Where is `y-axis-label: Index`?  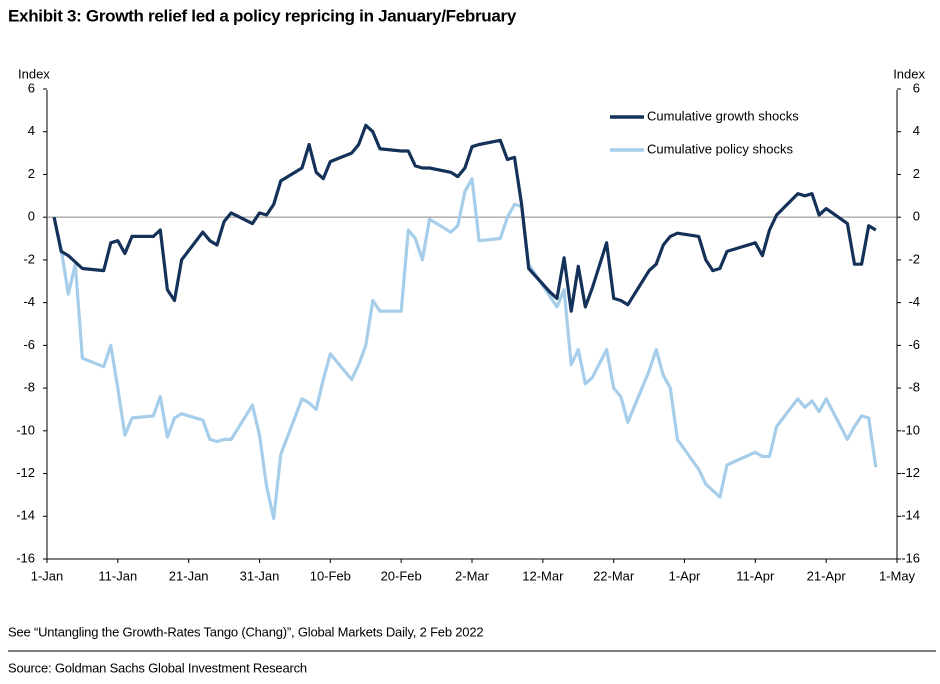 y-axis-label: Index is located at coordinates (34, 73).